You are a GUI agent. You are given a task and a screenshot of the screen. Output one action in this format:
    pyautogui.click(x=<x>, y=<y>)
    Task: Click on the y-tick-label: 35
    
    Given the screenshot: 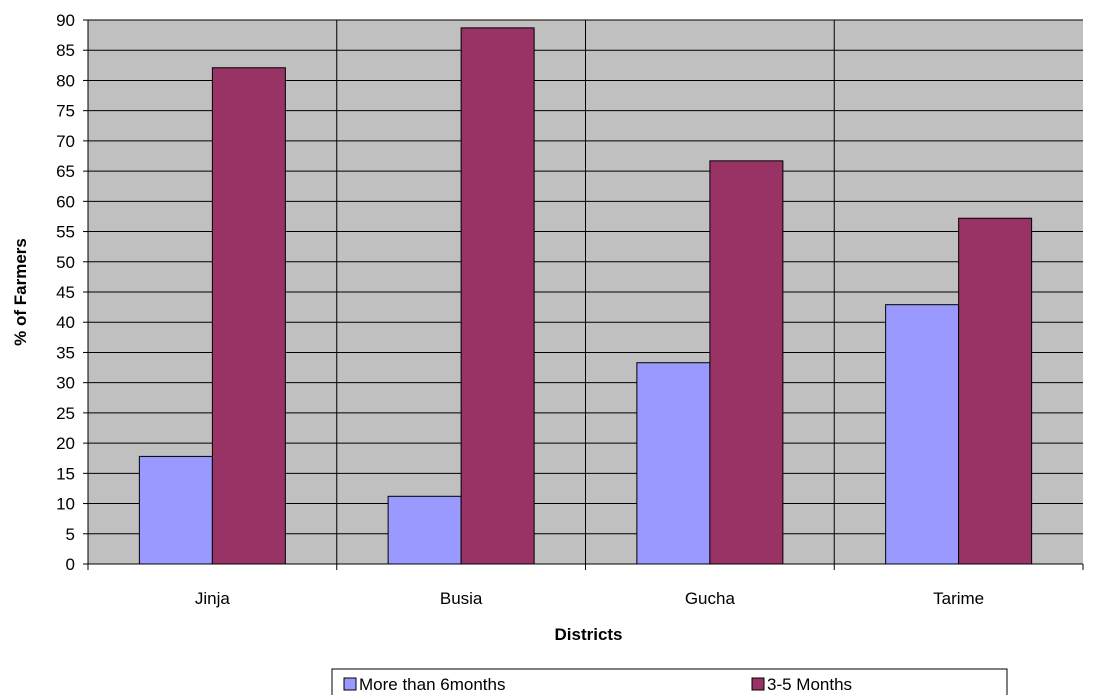 What is the action you would take?
    pyautogui.click(x=65, y=352)
    